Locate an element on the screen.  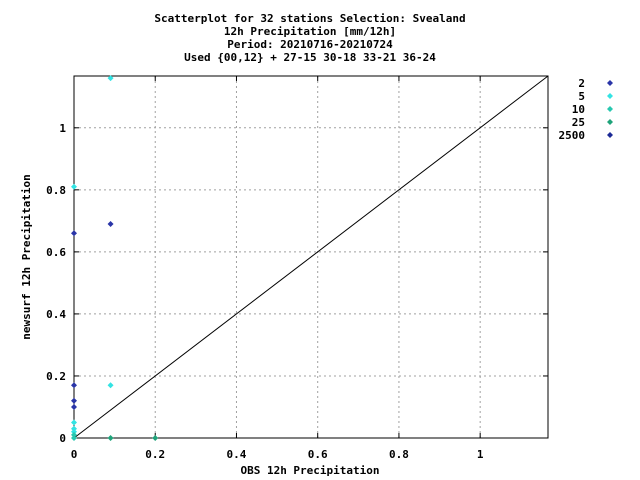
x-tick-label: 0.6 is located at coordinates (318, 454).